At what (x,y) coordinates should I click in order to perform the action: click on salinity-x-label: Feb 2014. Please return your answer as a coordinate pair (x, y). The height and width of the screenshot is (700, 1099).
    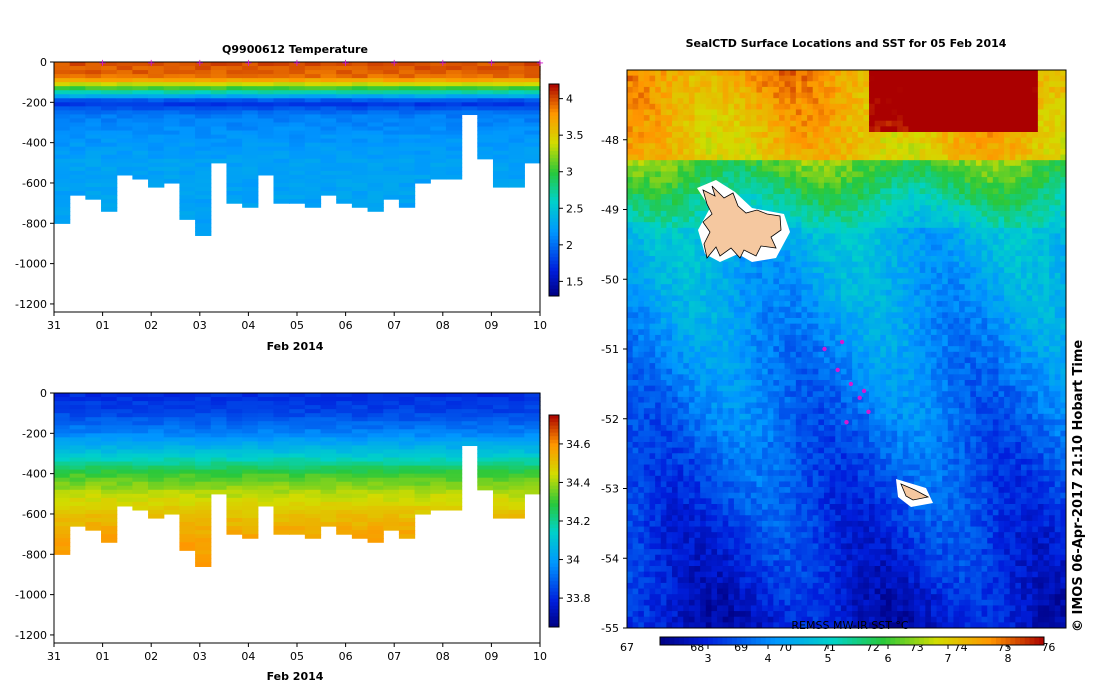
    Looking at the image, I should click on (295, 676).